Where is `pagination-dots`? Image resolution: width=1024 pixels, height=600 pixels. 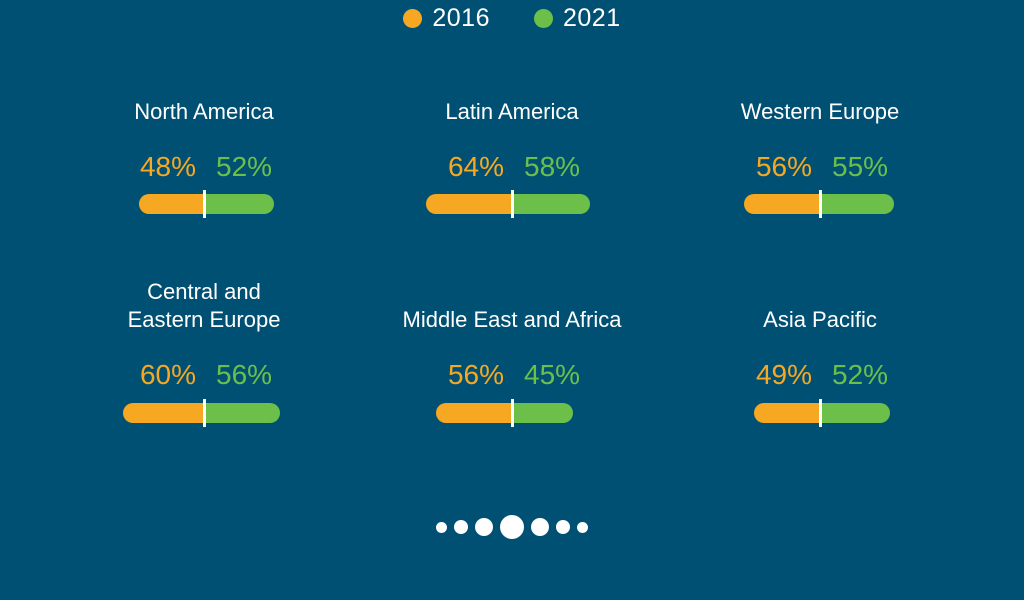
pagination-dots is located at coordinates (512, 527).